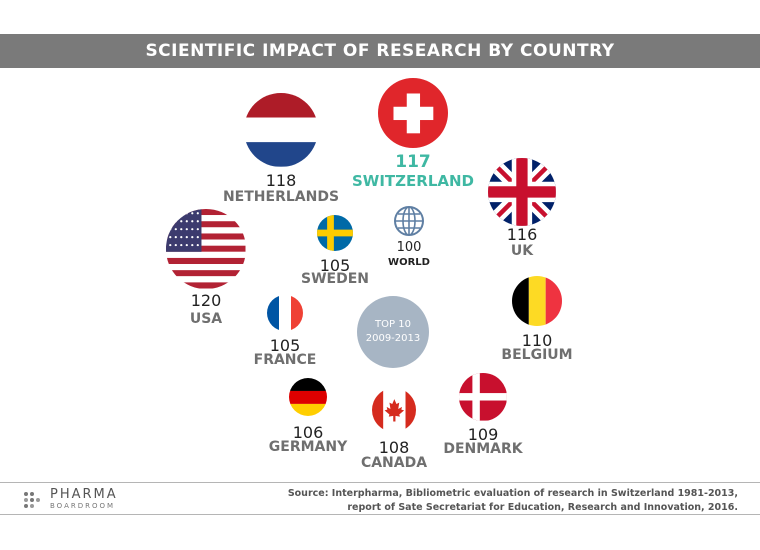  Describe the element at coordinates (206, 249) in the screenshot. I see `us-flag` at that location.